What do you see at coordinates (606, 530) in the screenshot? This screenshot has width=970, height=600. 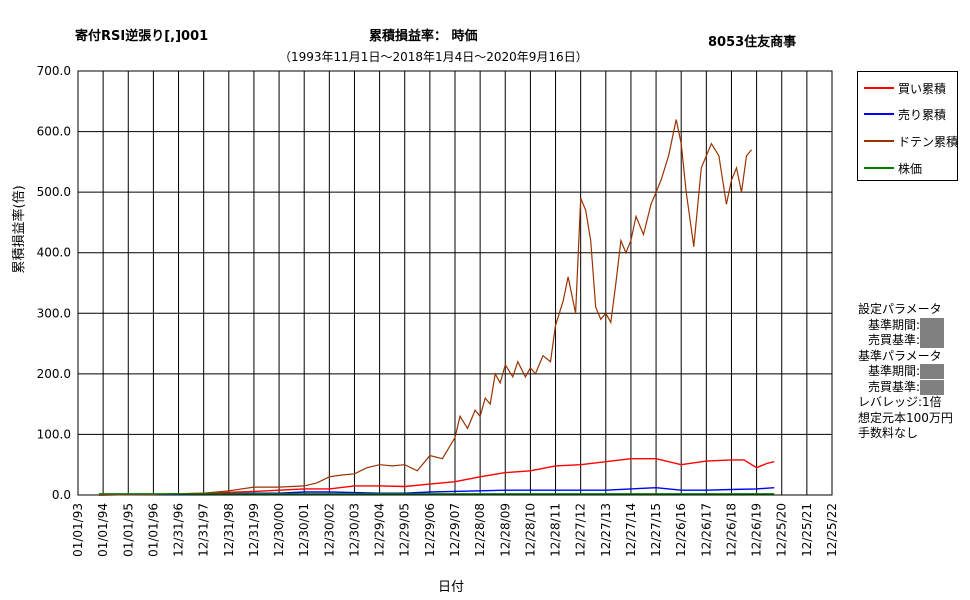 I see `x-tick-label: 12/27/13` at bounding box center [606, 530].